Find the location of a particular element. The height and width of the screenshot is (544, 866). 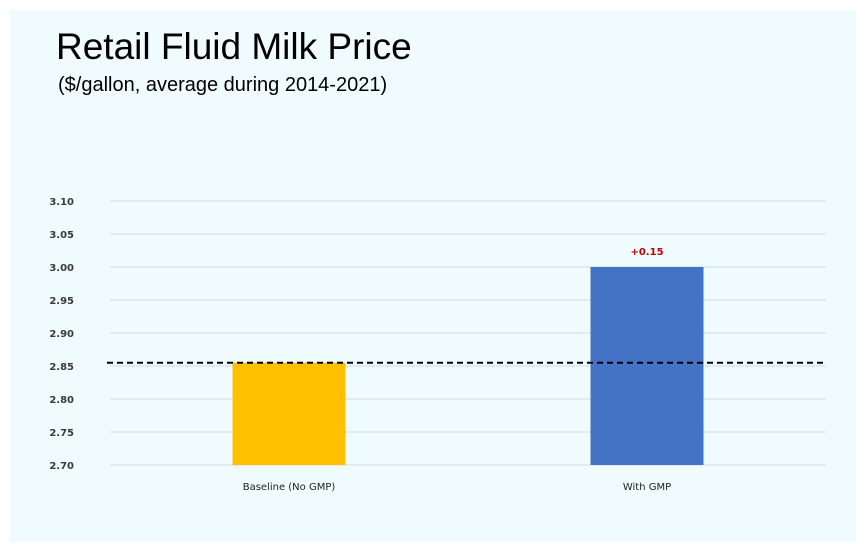

x-category-label: With GMP is located at coordinates (647, 487).